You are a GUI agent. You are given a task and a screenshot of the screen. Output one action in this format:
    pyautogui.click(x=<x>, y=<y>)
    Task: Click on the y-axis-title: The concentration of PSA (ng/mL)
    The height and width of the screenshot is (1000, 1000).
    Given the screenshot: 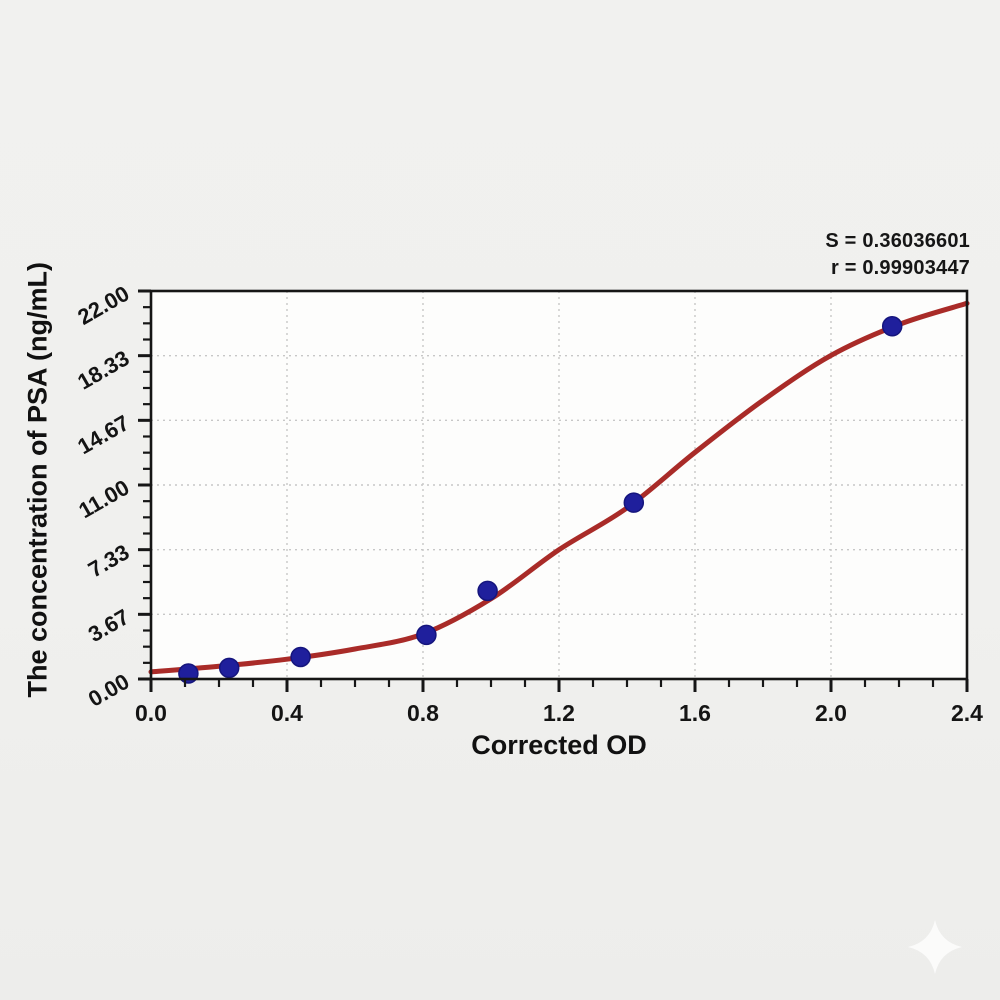 What is the action you would take?
    pyautogui.click(x=37, y=480)
    